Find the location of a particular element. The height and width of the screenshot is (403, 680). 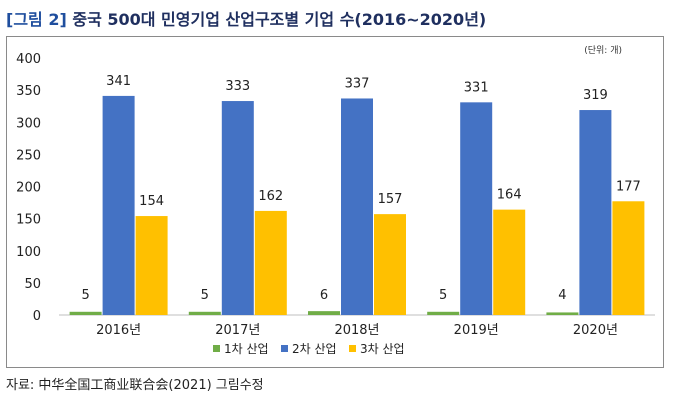

y-tick-label: 100 is located at coordinates (28, 252).